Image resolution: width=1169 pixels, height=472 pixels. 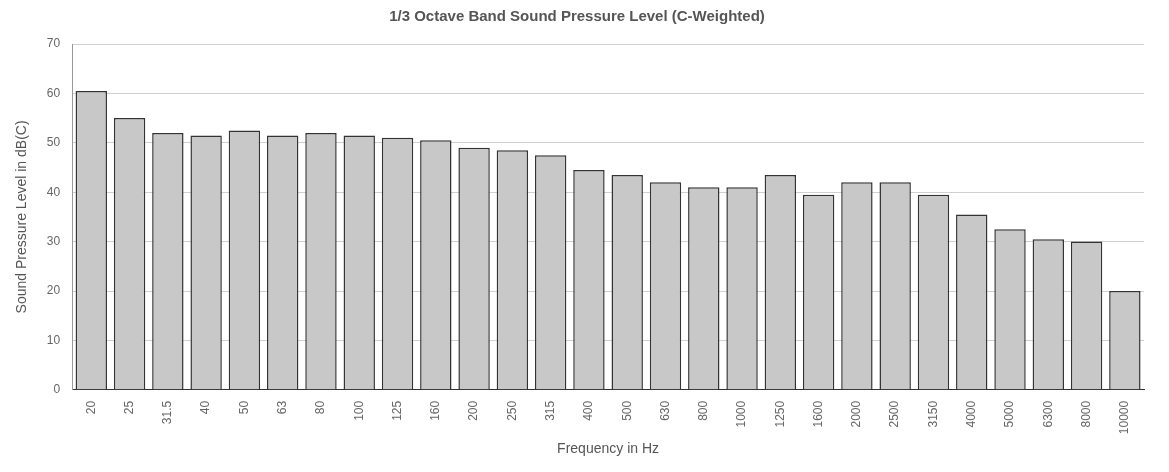 What do you see at coordinates (588, 410) in the screenshot?
I see `x-tick-label: 400` at bounding box center [588, 410].